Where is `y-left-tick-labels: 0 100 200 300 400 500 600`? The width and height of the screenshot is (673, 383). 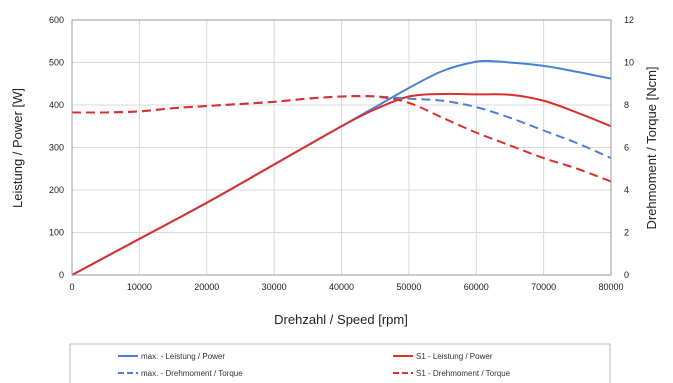
y-left-tick-labels: 0 100 200 300 400 500 600 is located at coordinates (56, 147).